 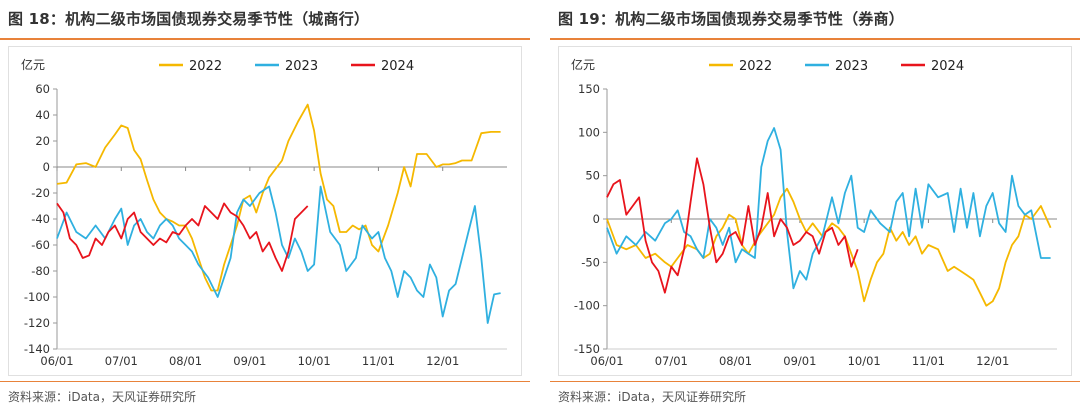 I want to click on chart-title: 图 18：机构二级市场国债现券交易季节性（城商行）, so click(x=189, y=19).